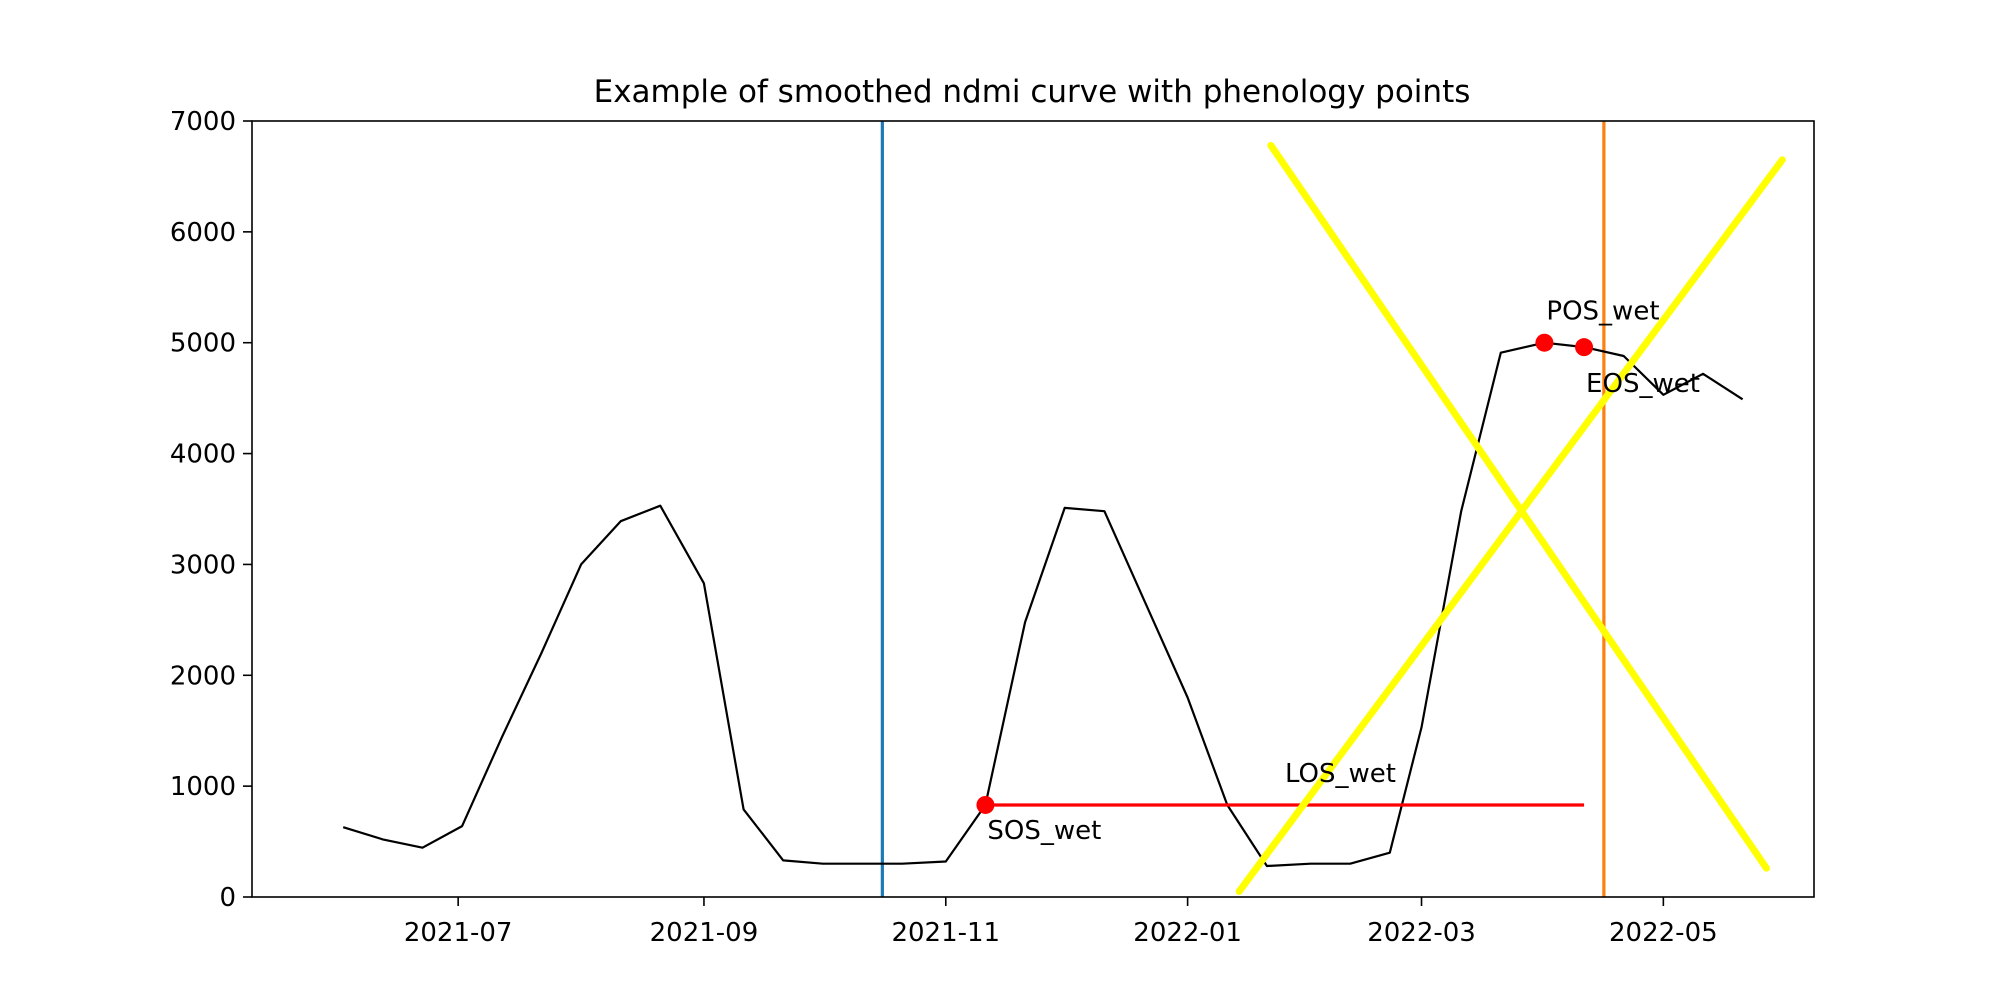 Image resolution: width=2000 pixels, height=1000 pixels. Describe the element at coordinates (704, 933) in the screenshot. I see `x-tick-label-1: 2021-09` at that location.